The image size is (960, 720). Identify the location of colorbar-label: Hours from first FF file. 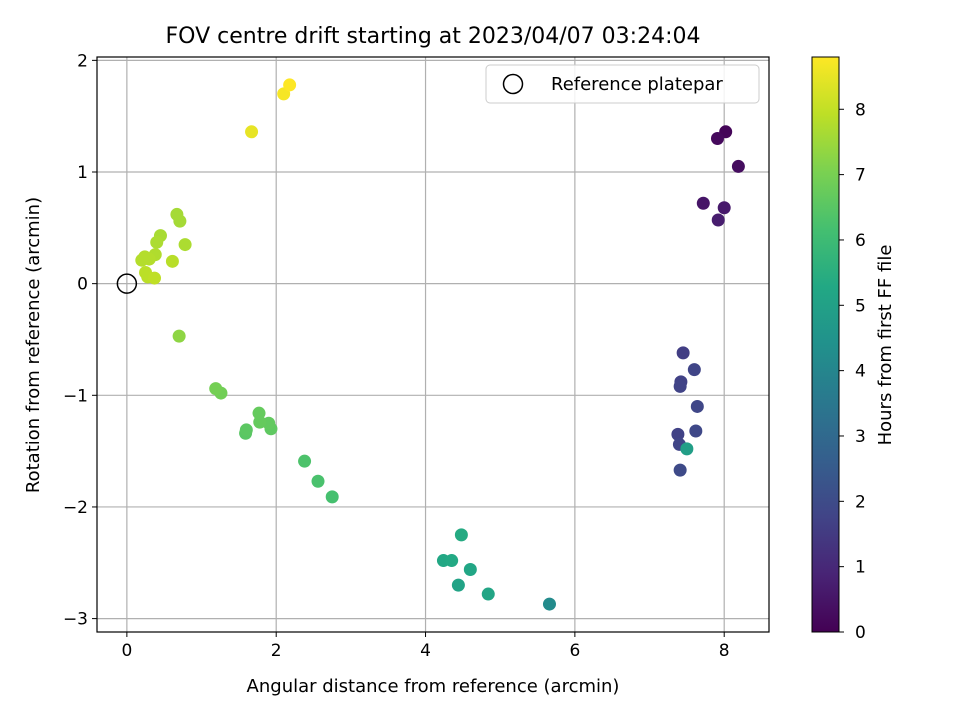
(885, 345).